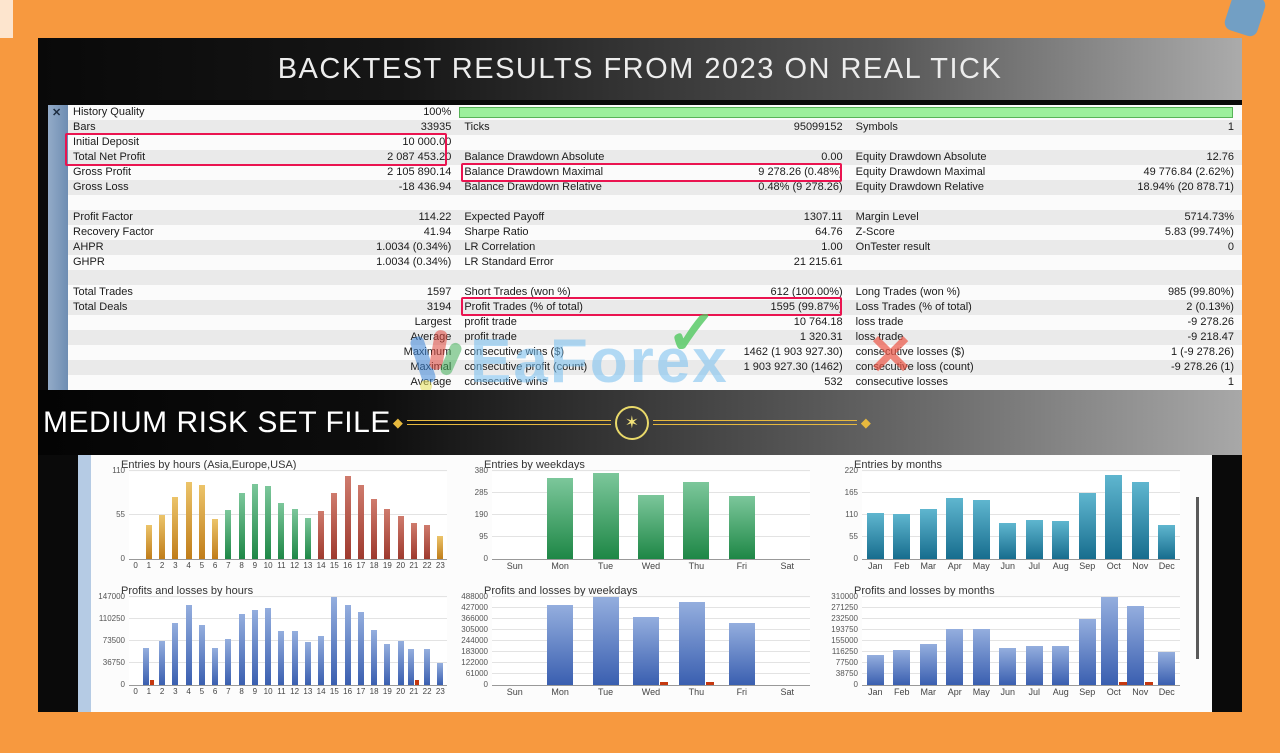 This screenshot has width=1280, height=753. I want to click on scrollbar-thumb, so click(1197, 578).